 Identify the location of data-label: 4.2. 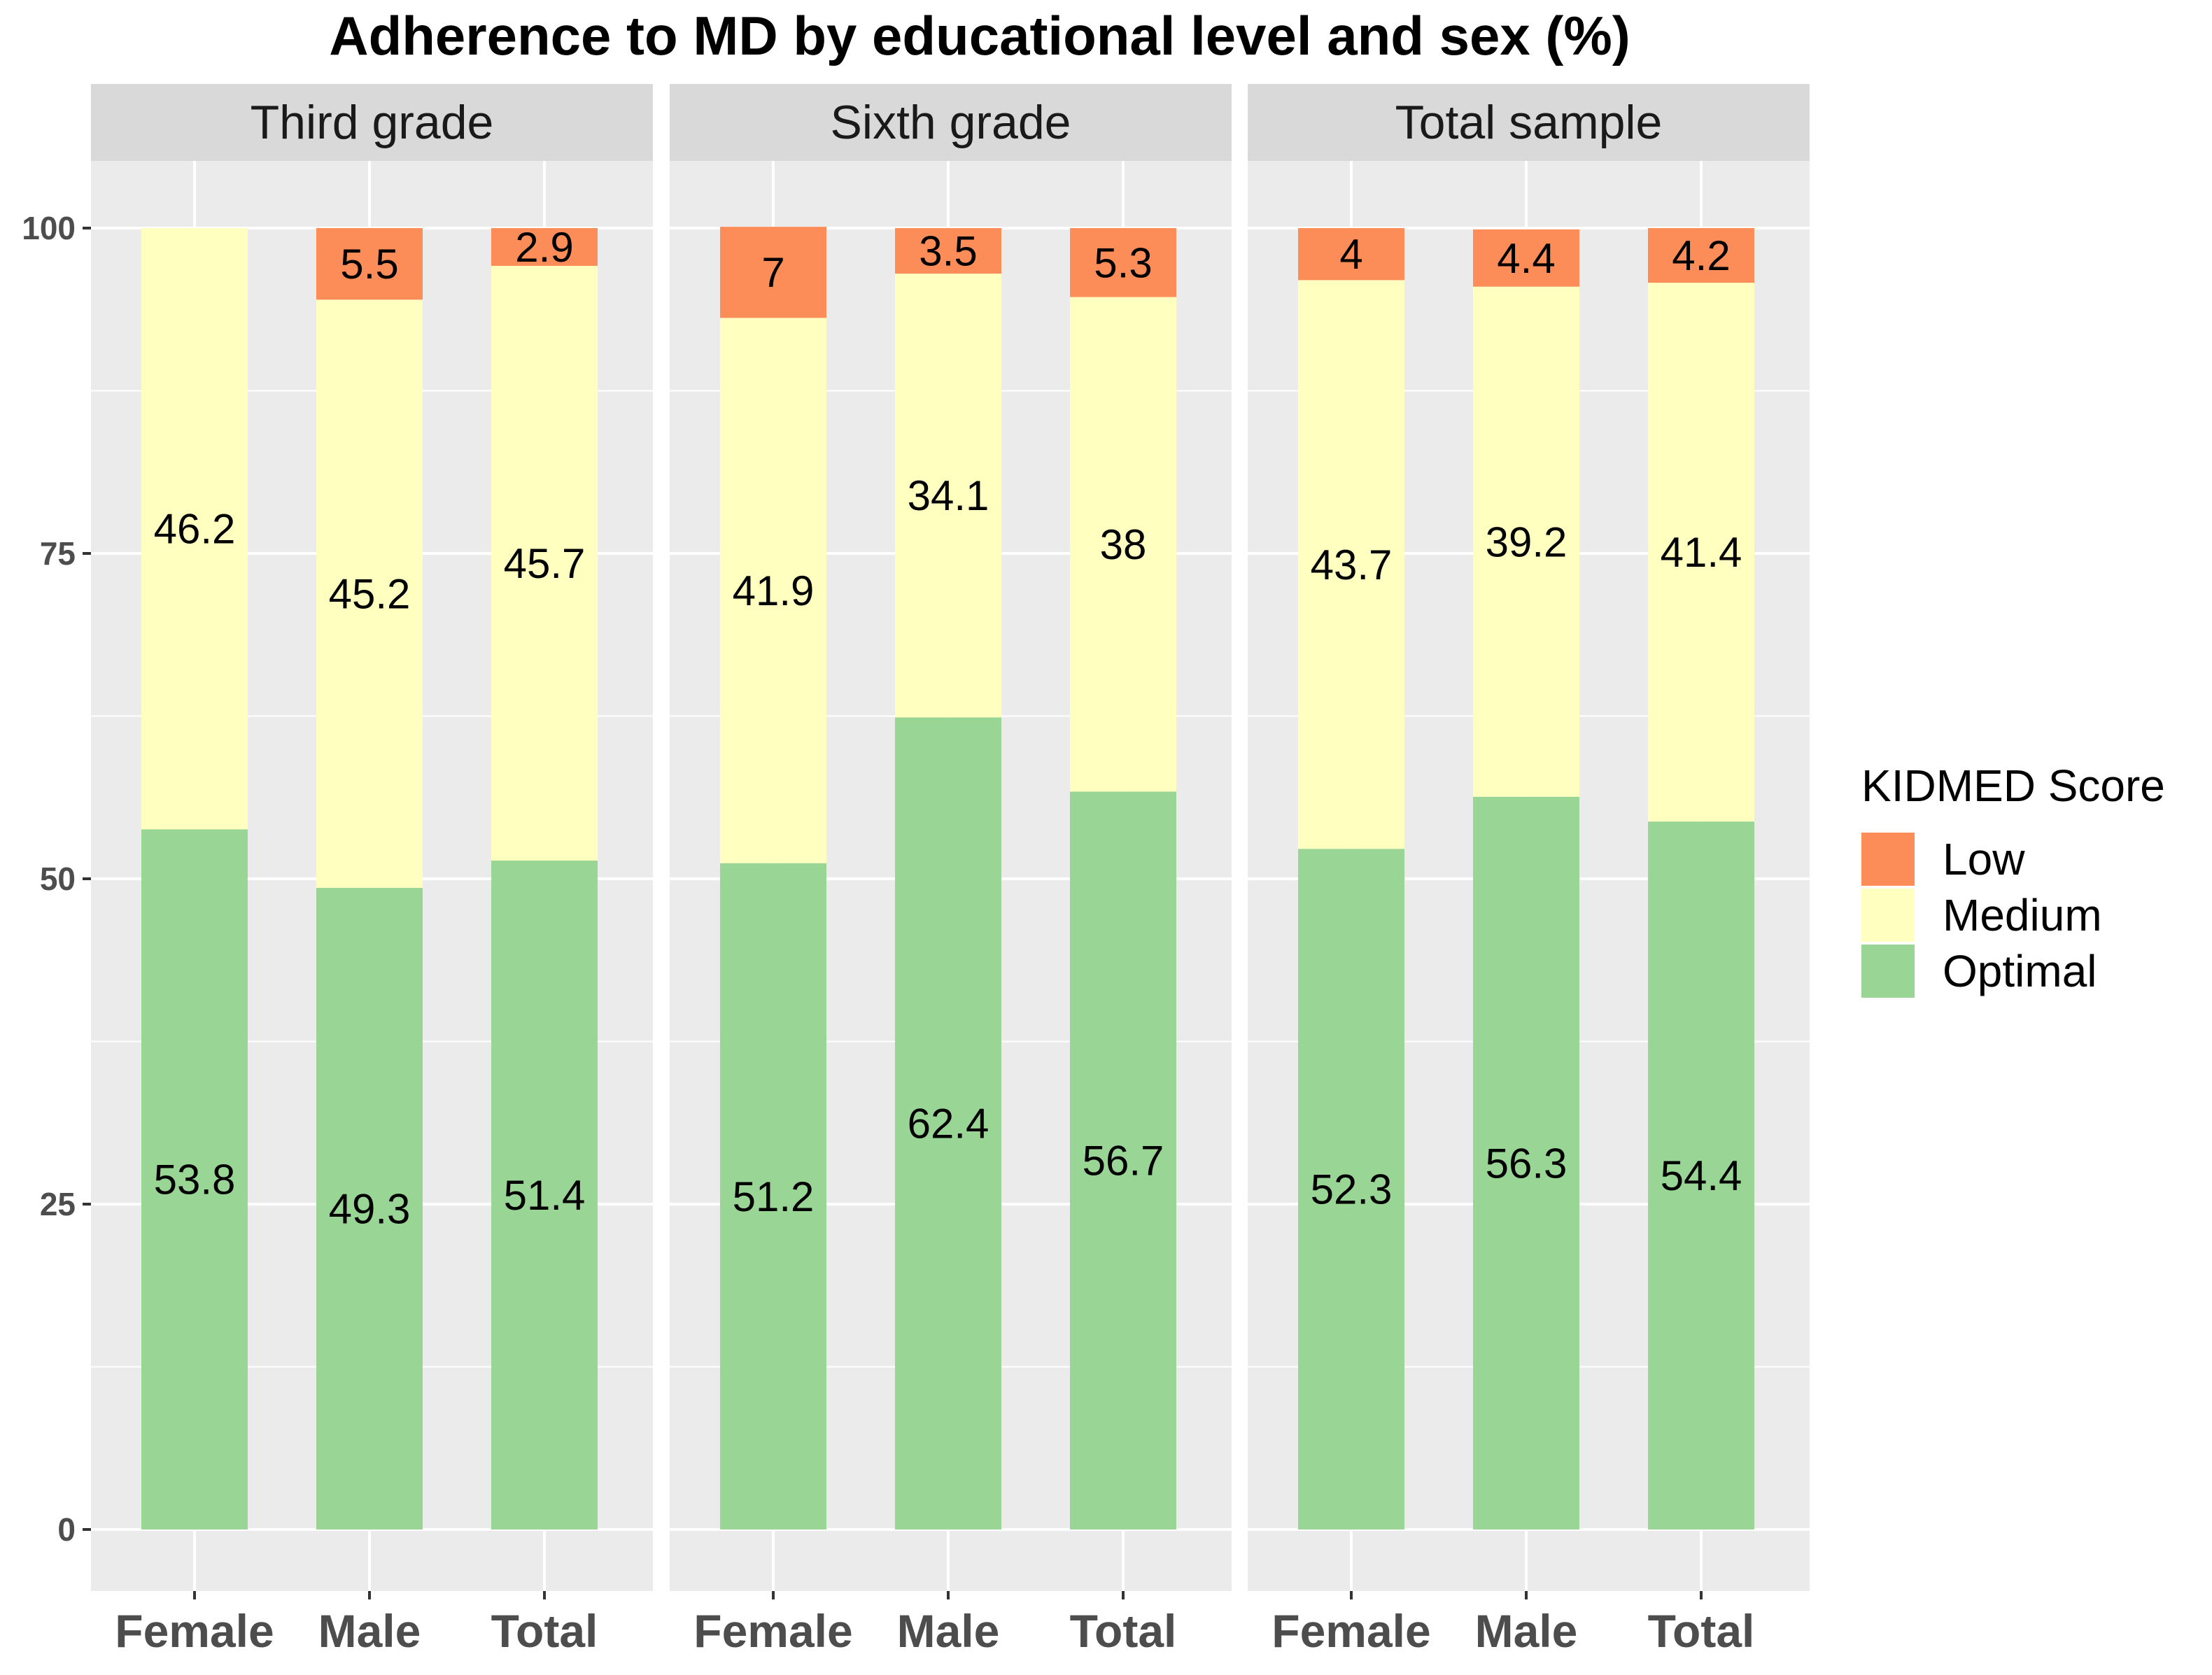
(1701, 256).